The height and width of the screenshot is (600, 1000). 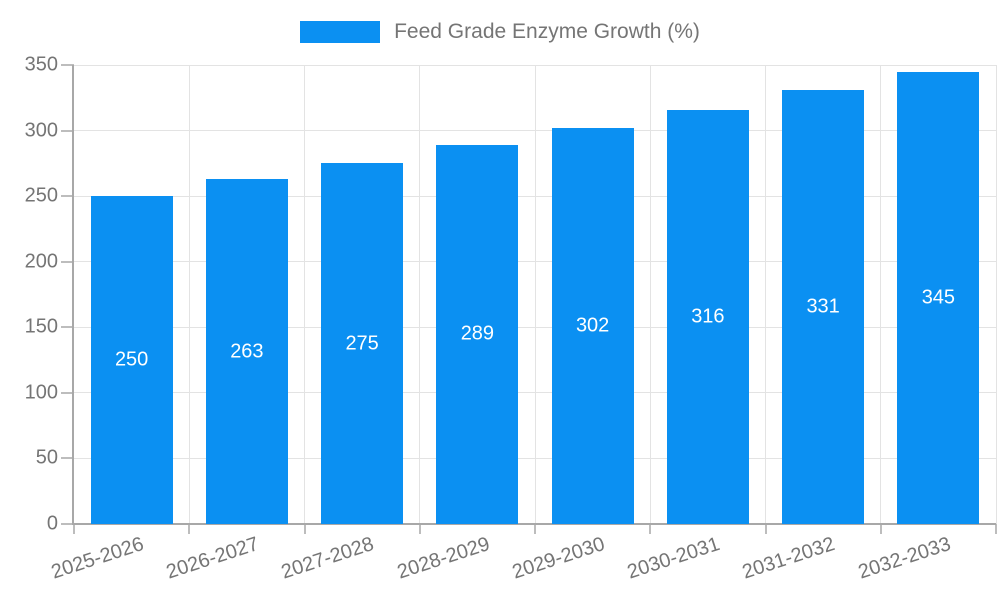 I want to click on y-tick-label: 350, so click(x=41, y=64).